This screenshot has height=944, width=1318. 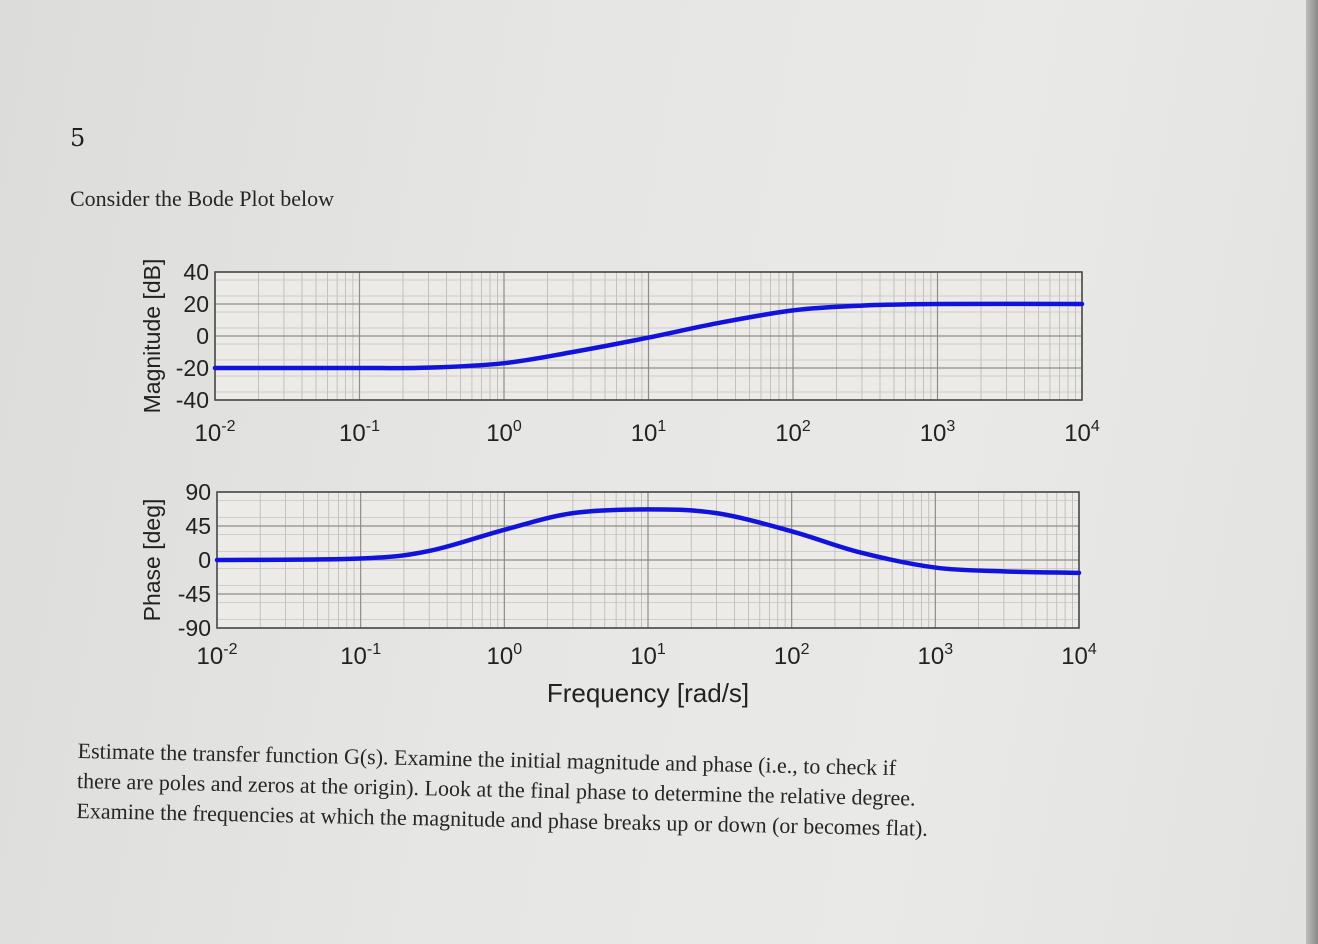 What do you see at coordinates (192, 400) in the screenshot?
I see `y-tick-label: -40` at bounding box center [192, 400].